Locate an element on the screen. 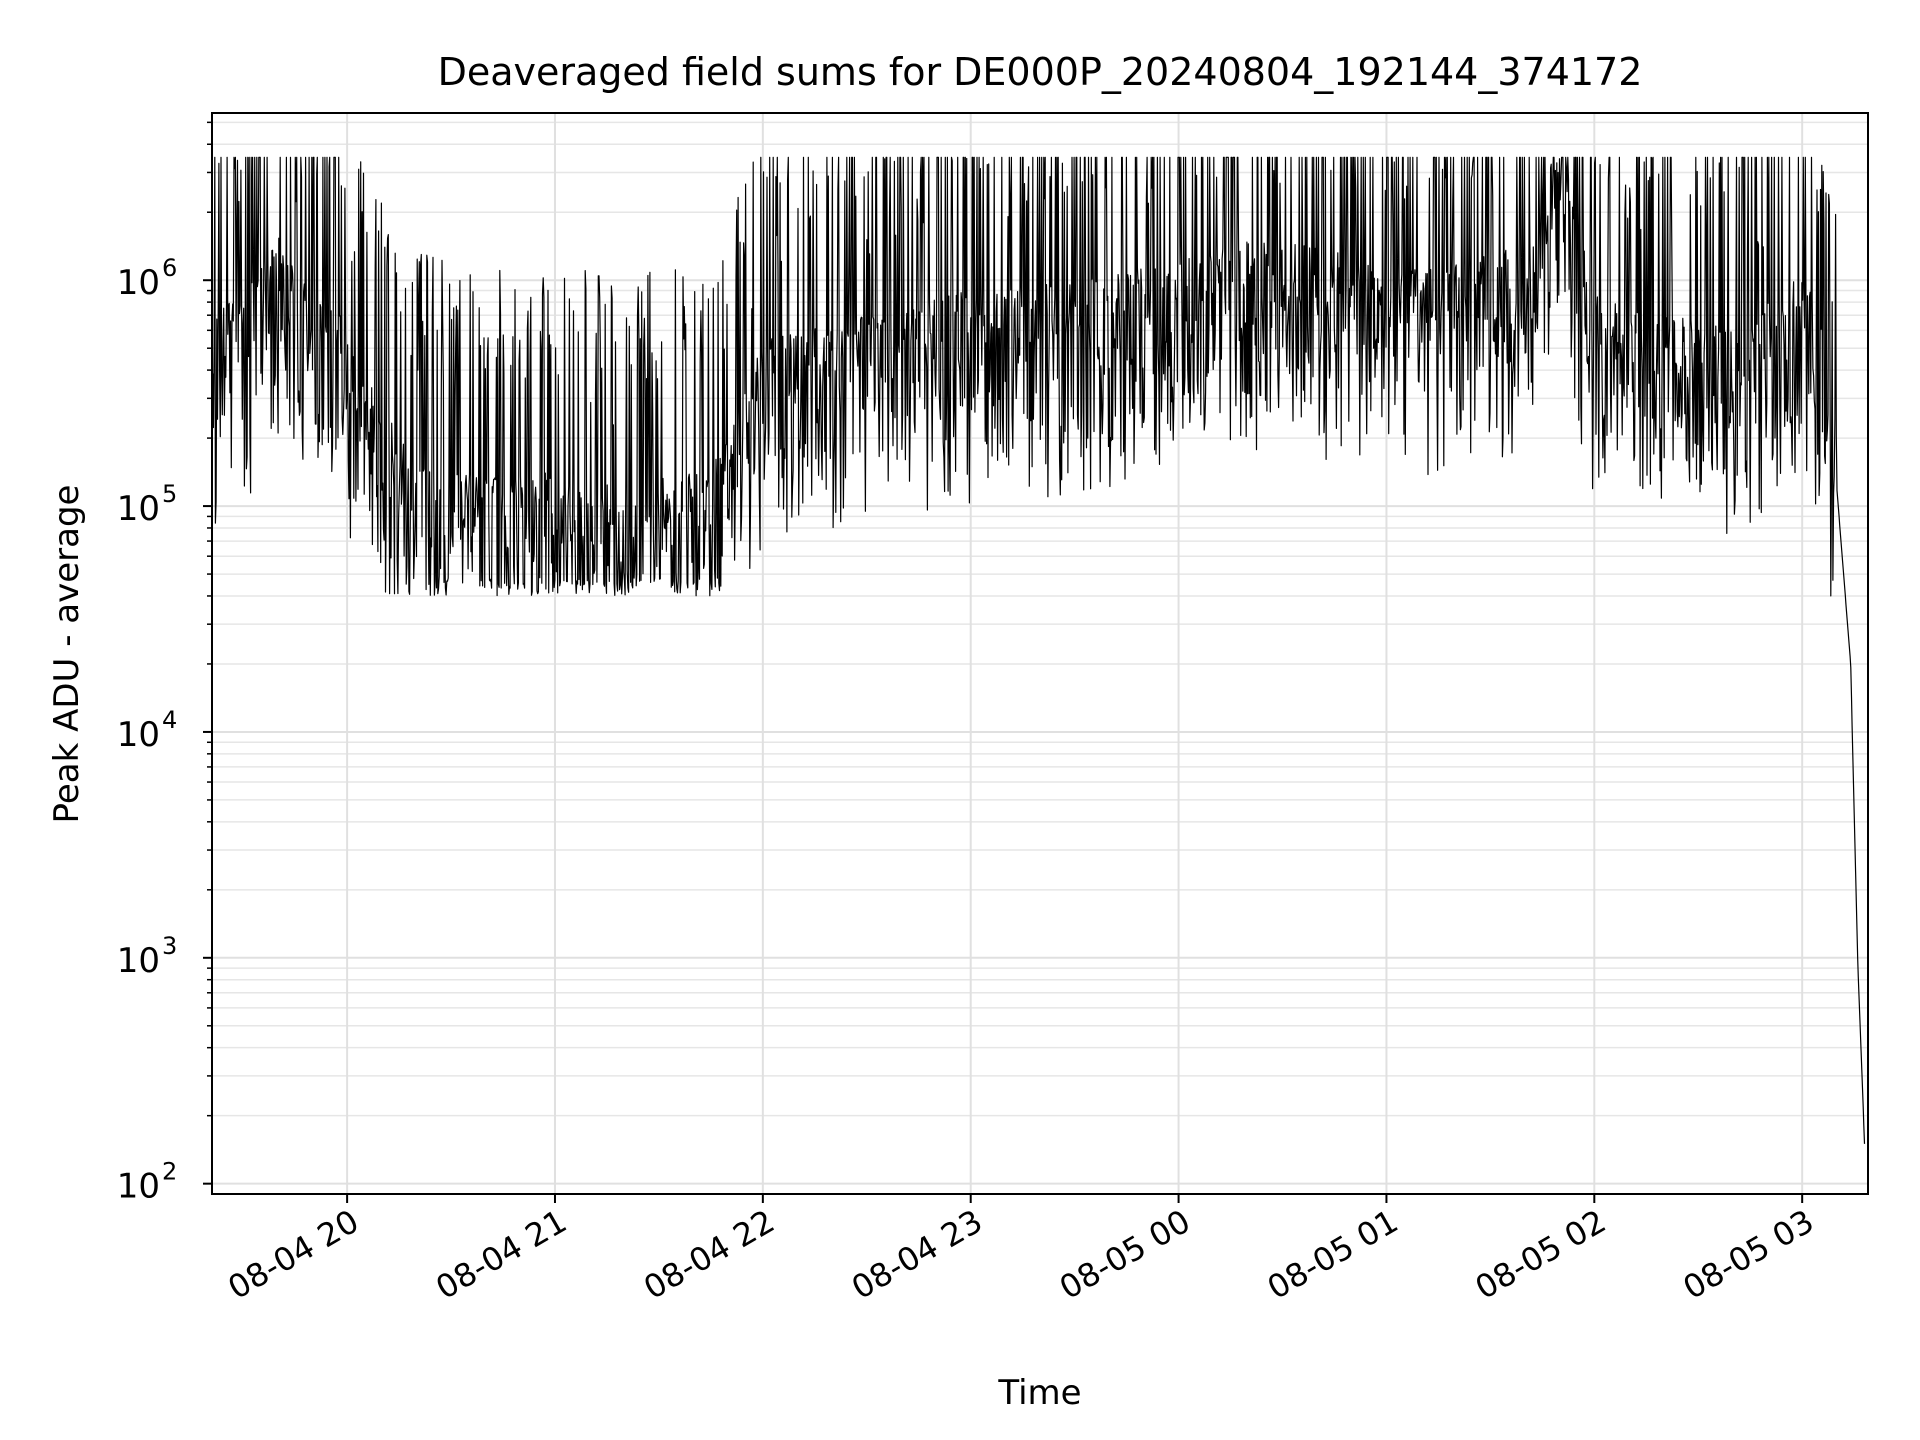  x-tick-label: 08-04 20 is located at coordinates (294, 1254).